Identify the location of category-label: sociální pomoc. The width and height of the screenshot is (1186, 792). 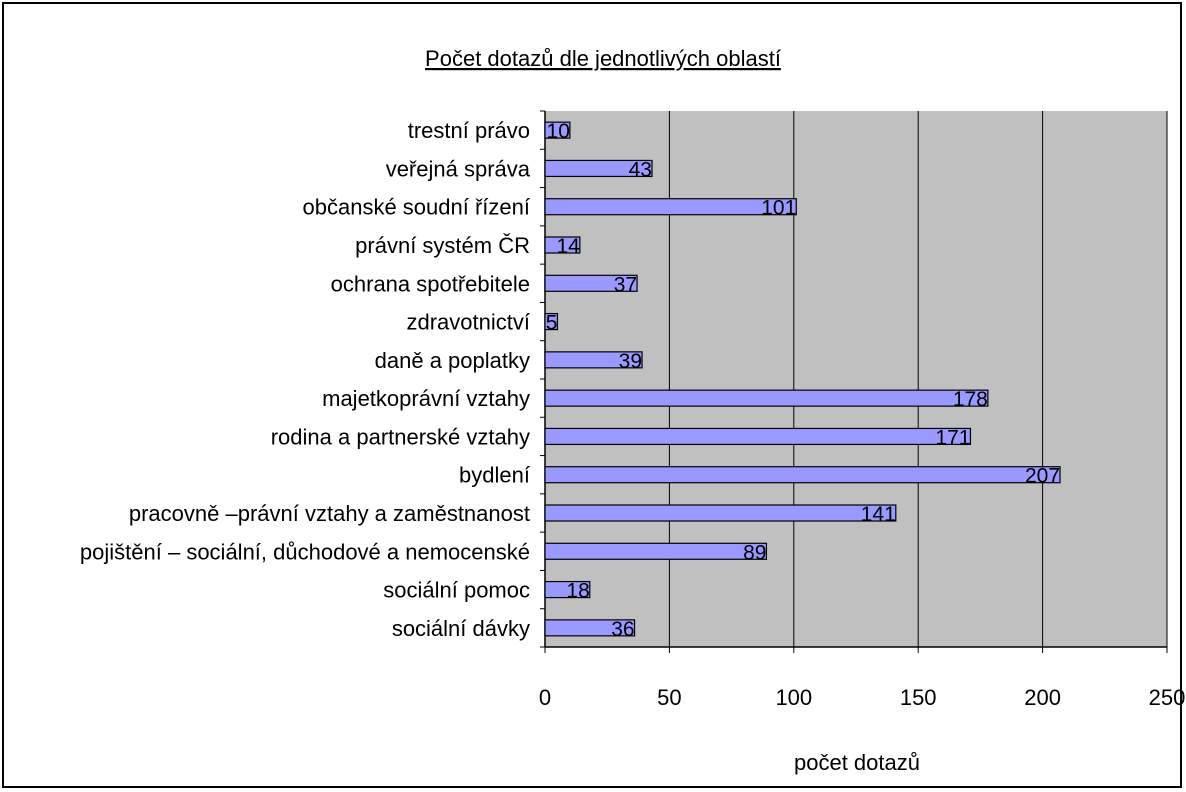
(456, 590).